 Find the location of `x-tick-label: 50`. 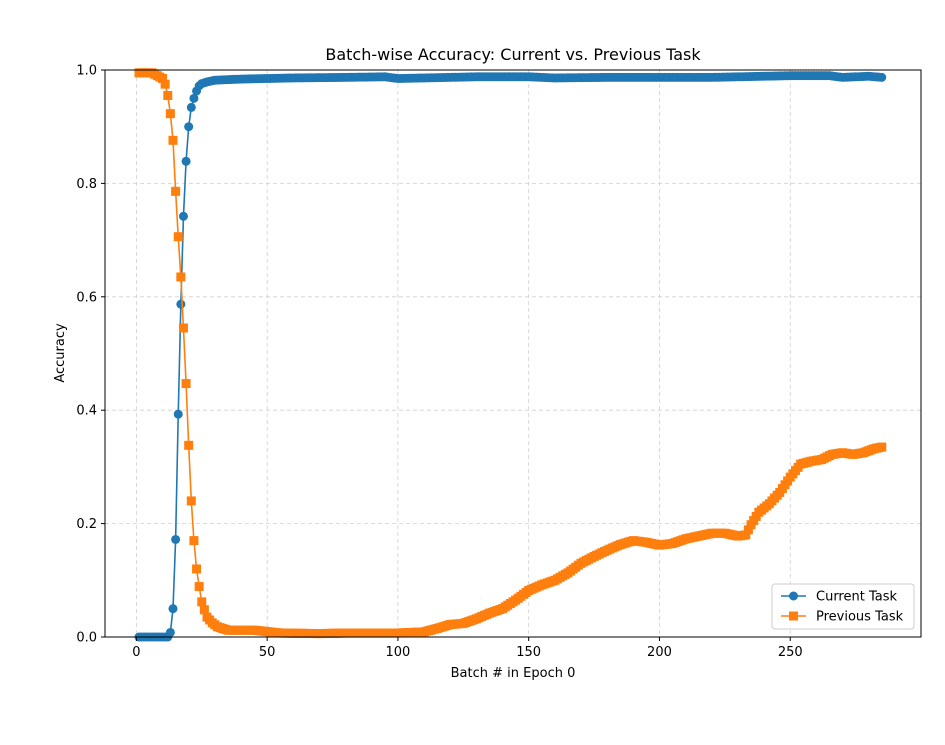

x-tick-label: 50 is located at coordinates (267, 652).